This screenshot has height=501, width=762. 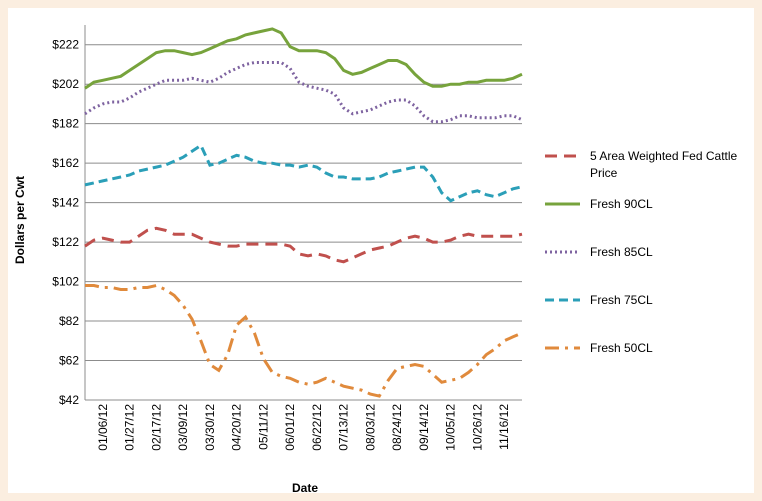 What do you see at coordinates (103, 427) in the screenshot?
I see `x-tick-label: 01/06/12` at bounding box center [103, 427].